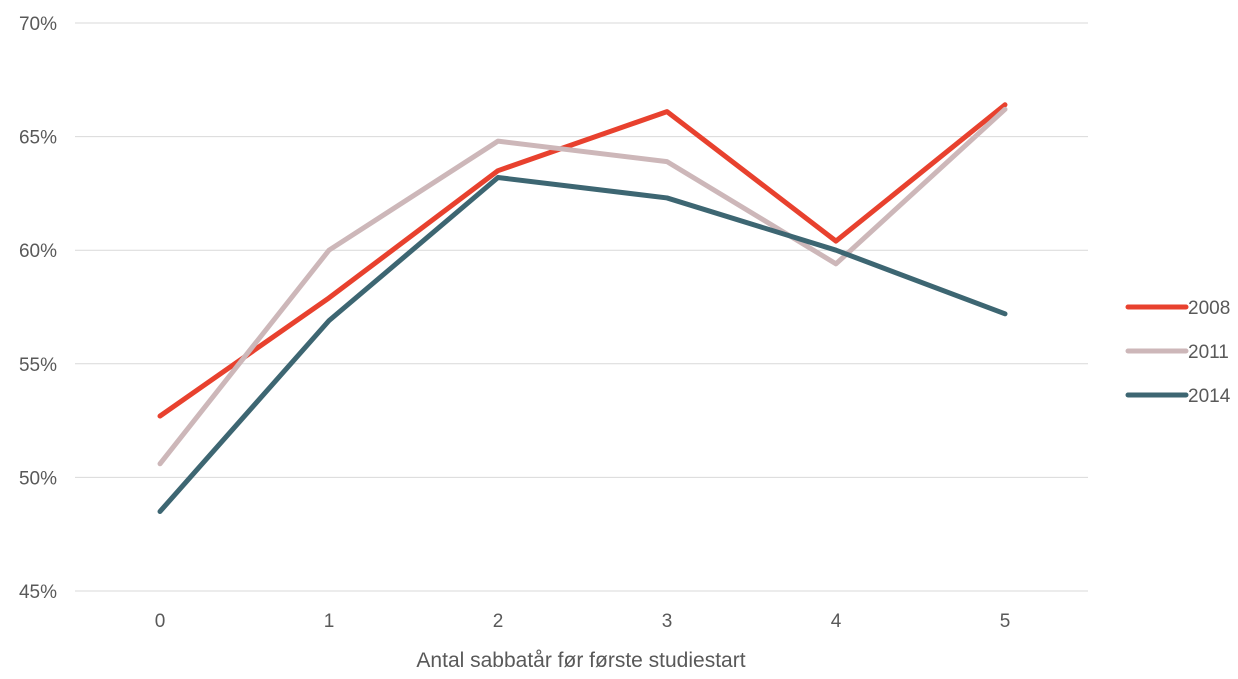 The width and height of the screenshot is (1238, 679). Describe the element at coordinates (583, 621) in the screenshot. I see `x-axis-ticks: 0 1 2 3 4 5` at that location.